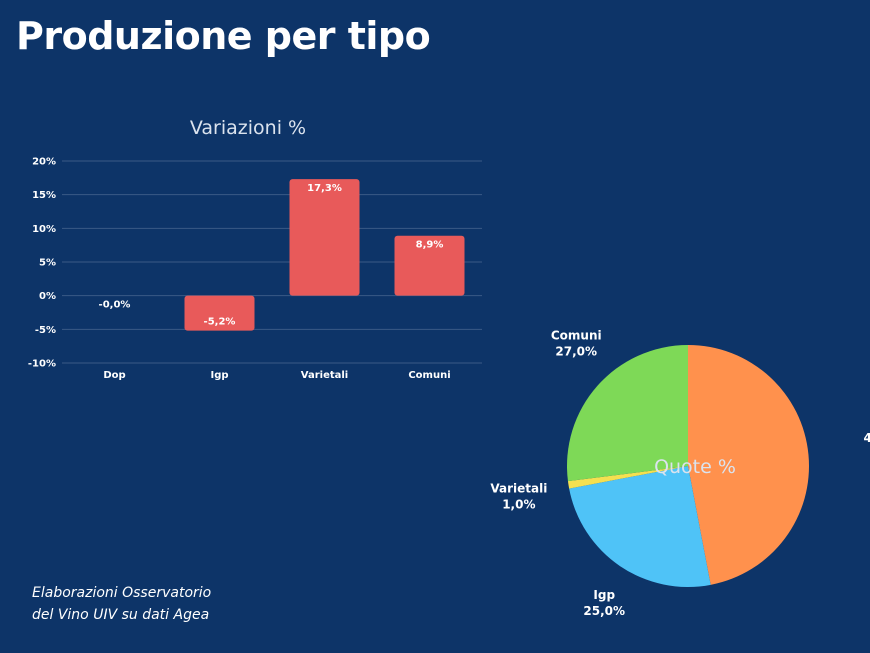 The height and width of the screenshot is (653, 870). I want to click on pie-slice-dop, so click(748, 465).